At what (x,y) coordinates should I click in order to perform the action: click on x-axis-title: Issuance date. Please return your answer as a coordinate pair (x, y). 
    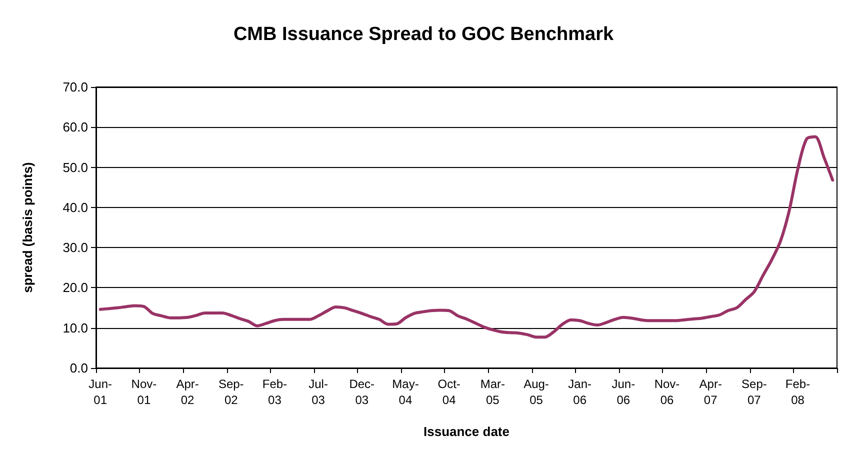
    Looking at the image, I should click on (467, 431).